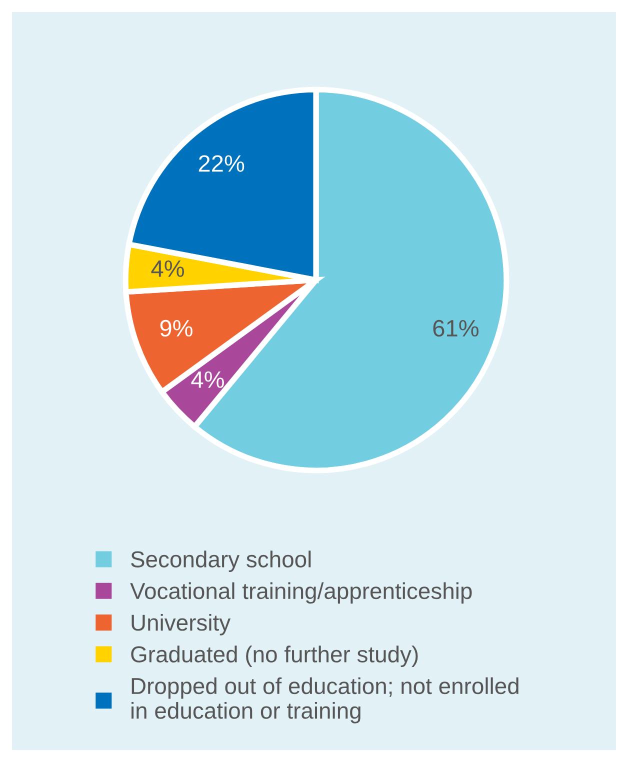  What do you see at coordinates (181, 625) in the screenshot?
I see `legend-label: University` at bounding box center [181, 625].